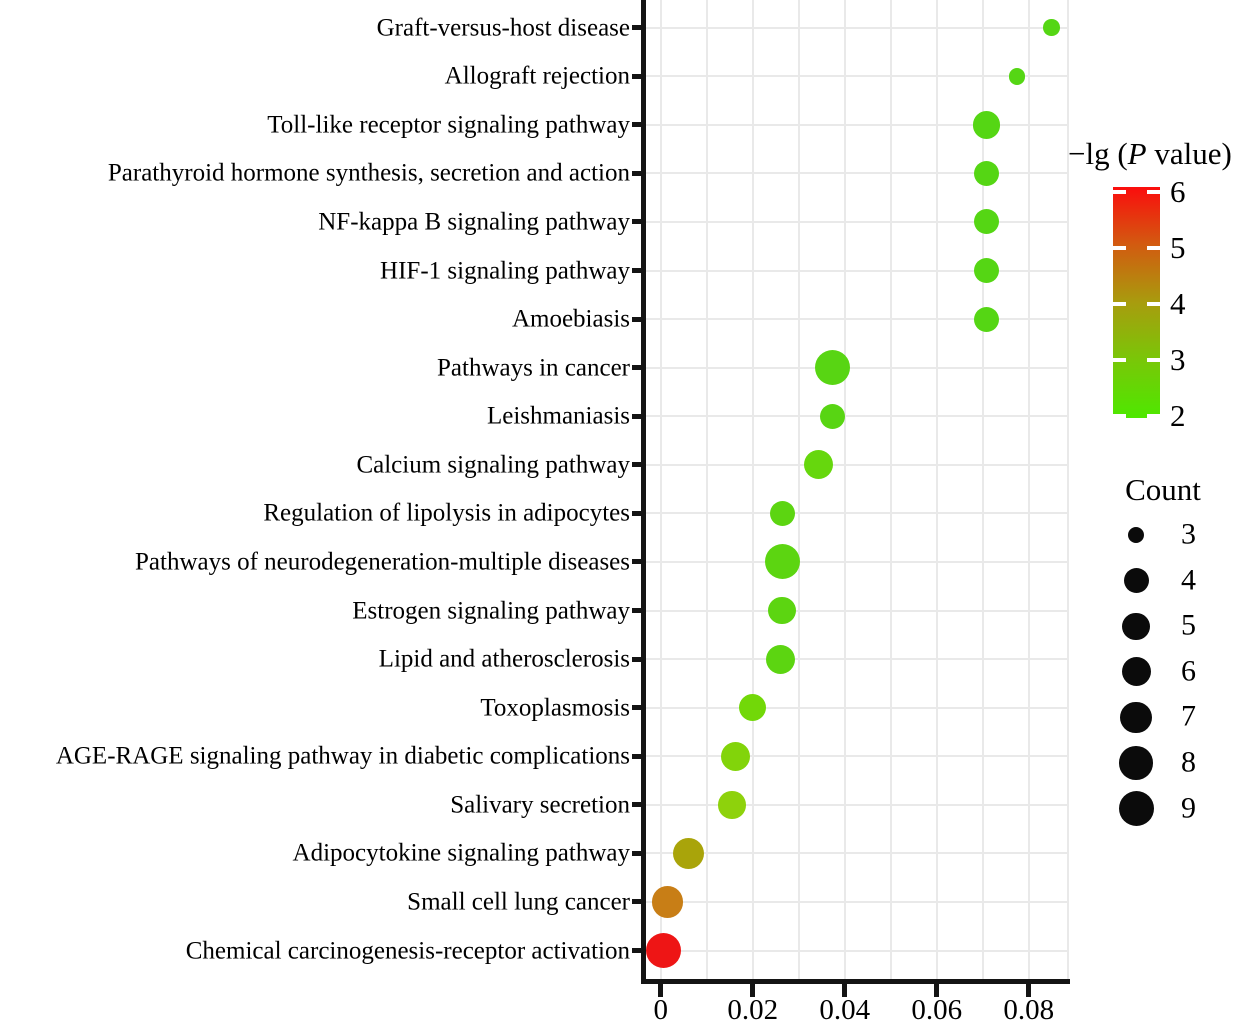 The image size is (1260, 1020). What do you see at coordinates (1178, 303) in the screenshot?
I see `color-legend-tick-label: 4` at bounding box center [1178, 303].